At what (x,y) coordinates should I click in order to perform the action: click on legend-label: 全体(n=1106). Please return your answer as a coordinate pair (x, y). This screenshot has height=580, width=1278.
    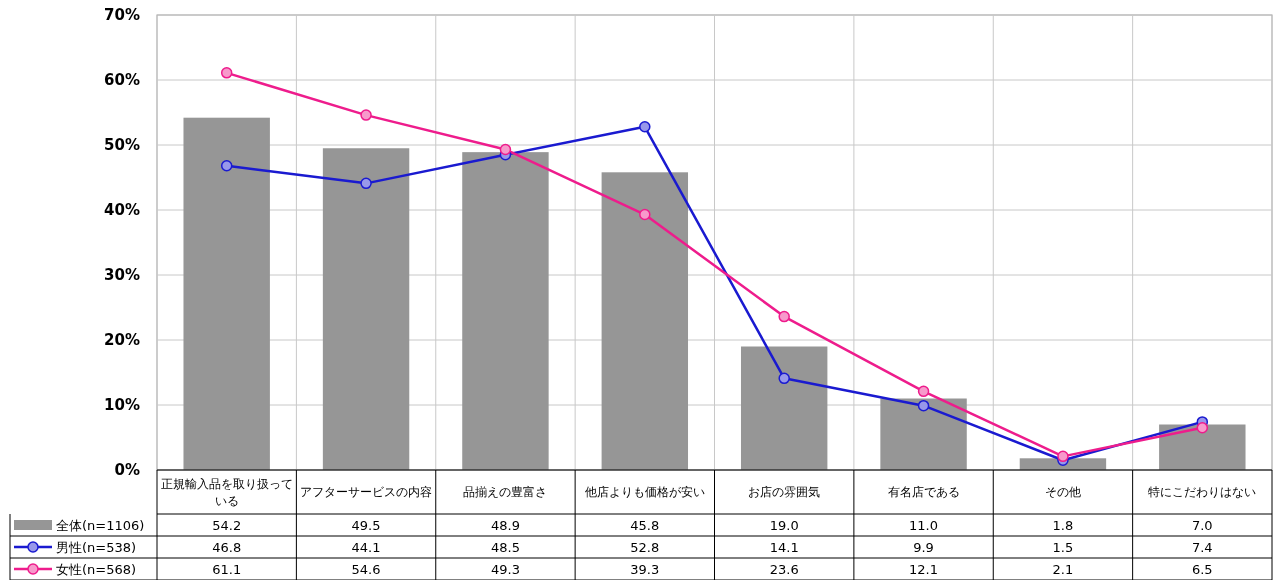
    Looking at the image, I should click on (100, 525).